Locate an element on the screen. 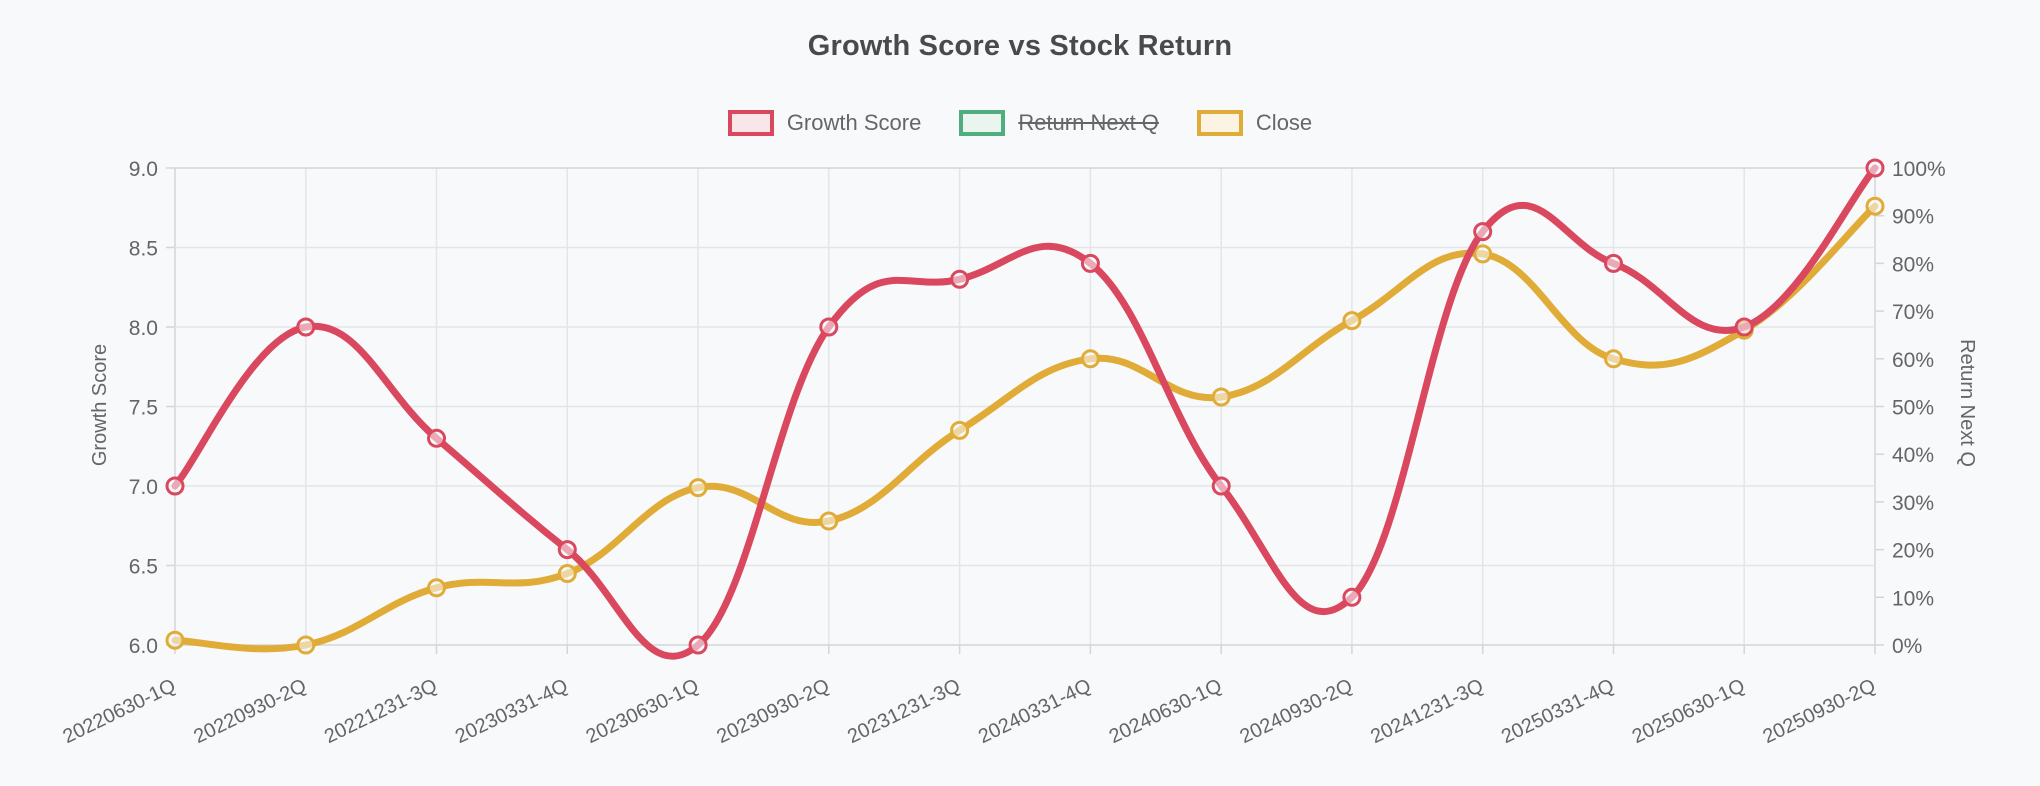 Image resolution: width=2040 pixels, height=786 pixels. legend-swatch-growth-score is located at coordinates (750, 123).